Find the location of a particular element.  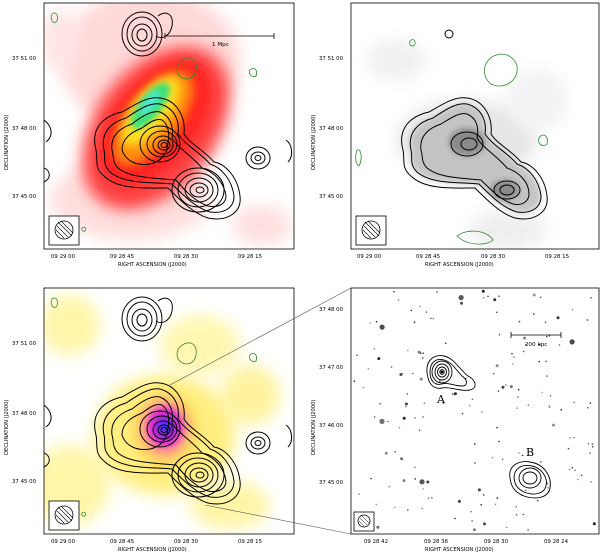

ra-ticks: 09 29 00 09 28 45 09 28 30 09 28 15 is located at coordinates (156, 257).